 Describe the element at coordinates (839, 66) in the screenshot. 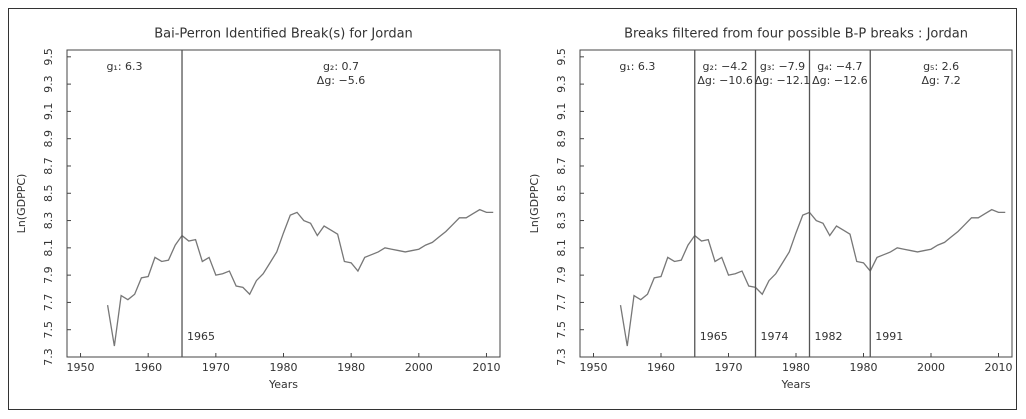

I see `segment-label: g₄: −4.7` at that location.